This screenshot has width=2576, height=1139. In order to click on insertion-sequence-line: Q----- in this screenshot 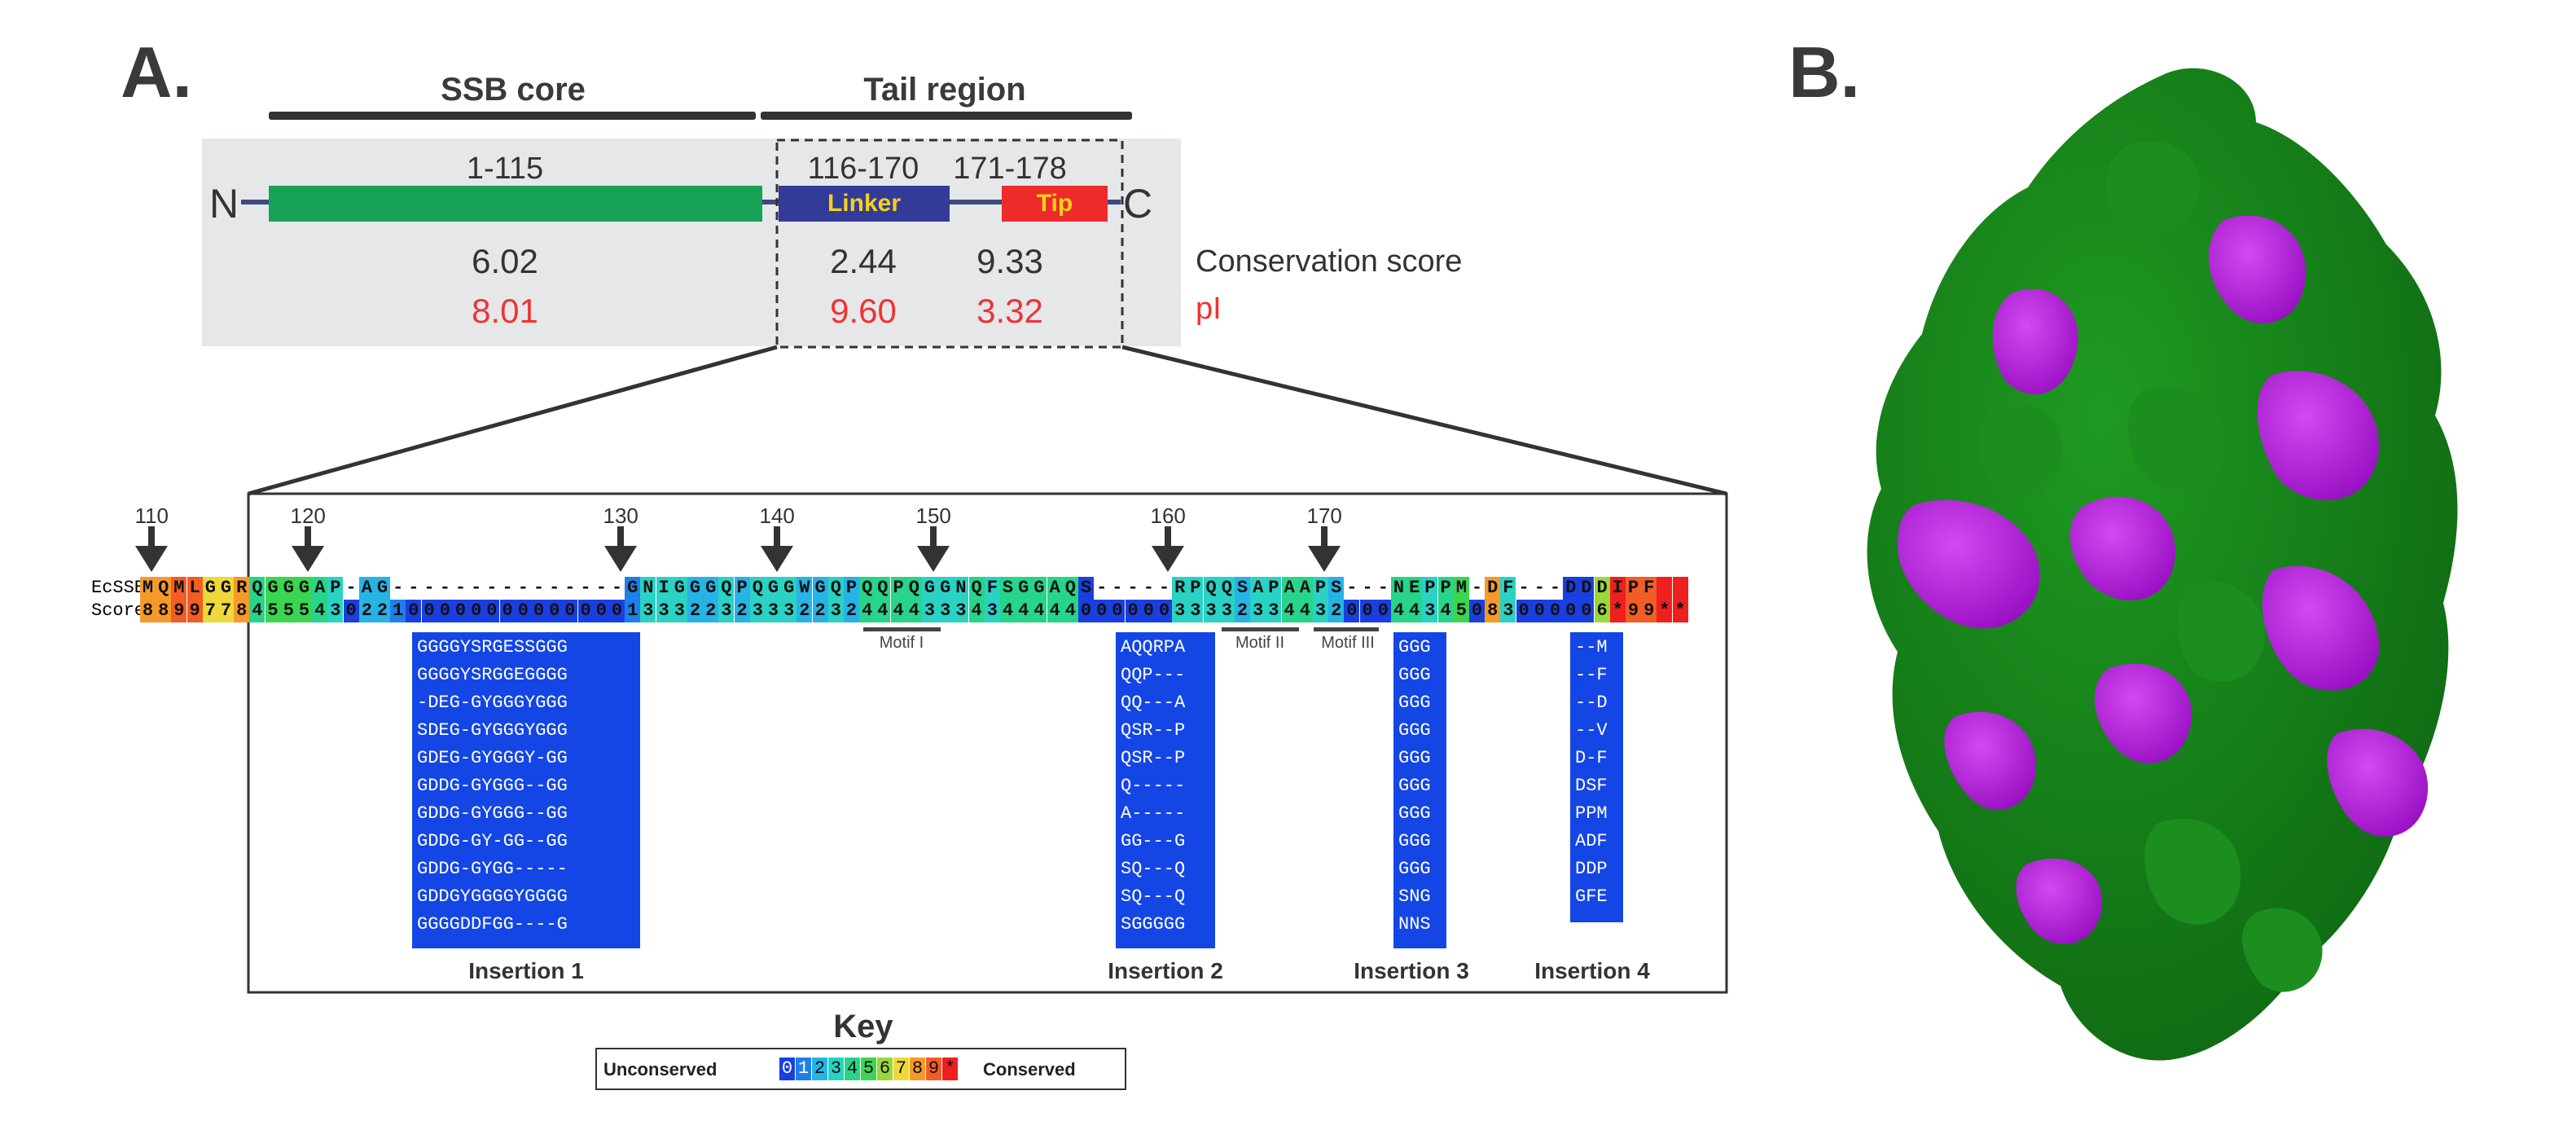, I will do `click(1153, 786)`.